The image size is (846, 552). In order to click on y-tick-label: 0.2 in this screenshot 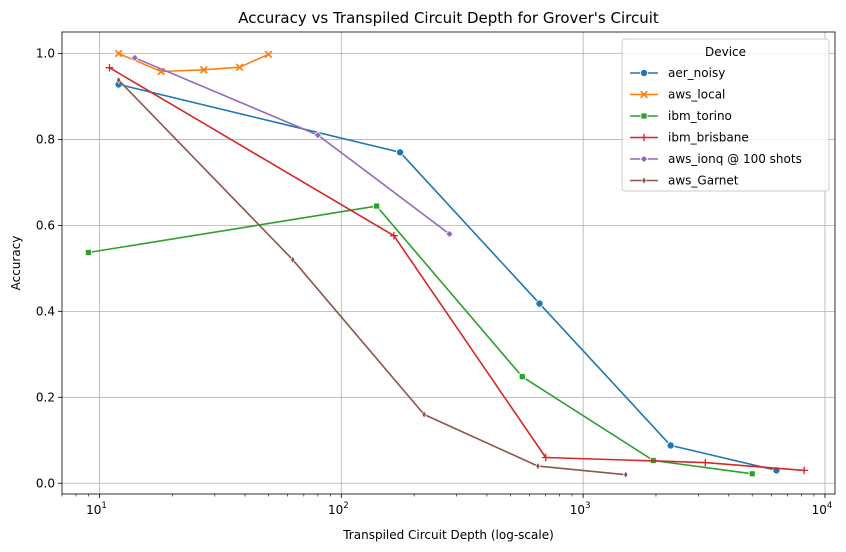, I will do `click(45, 397)`.